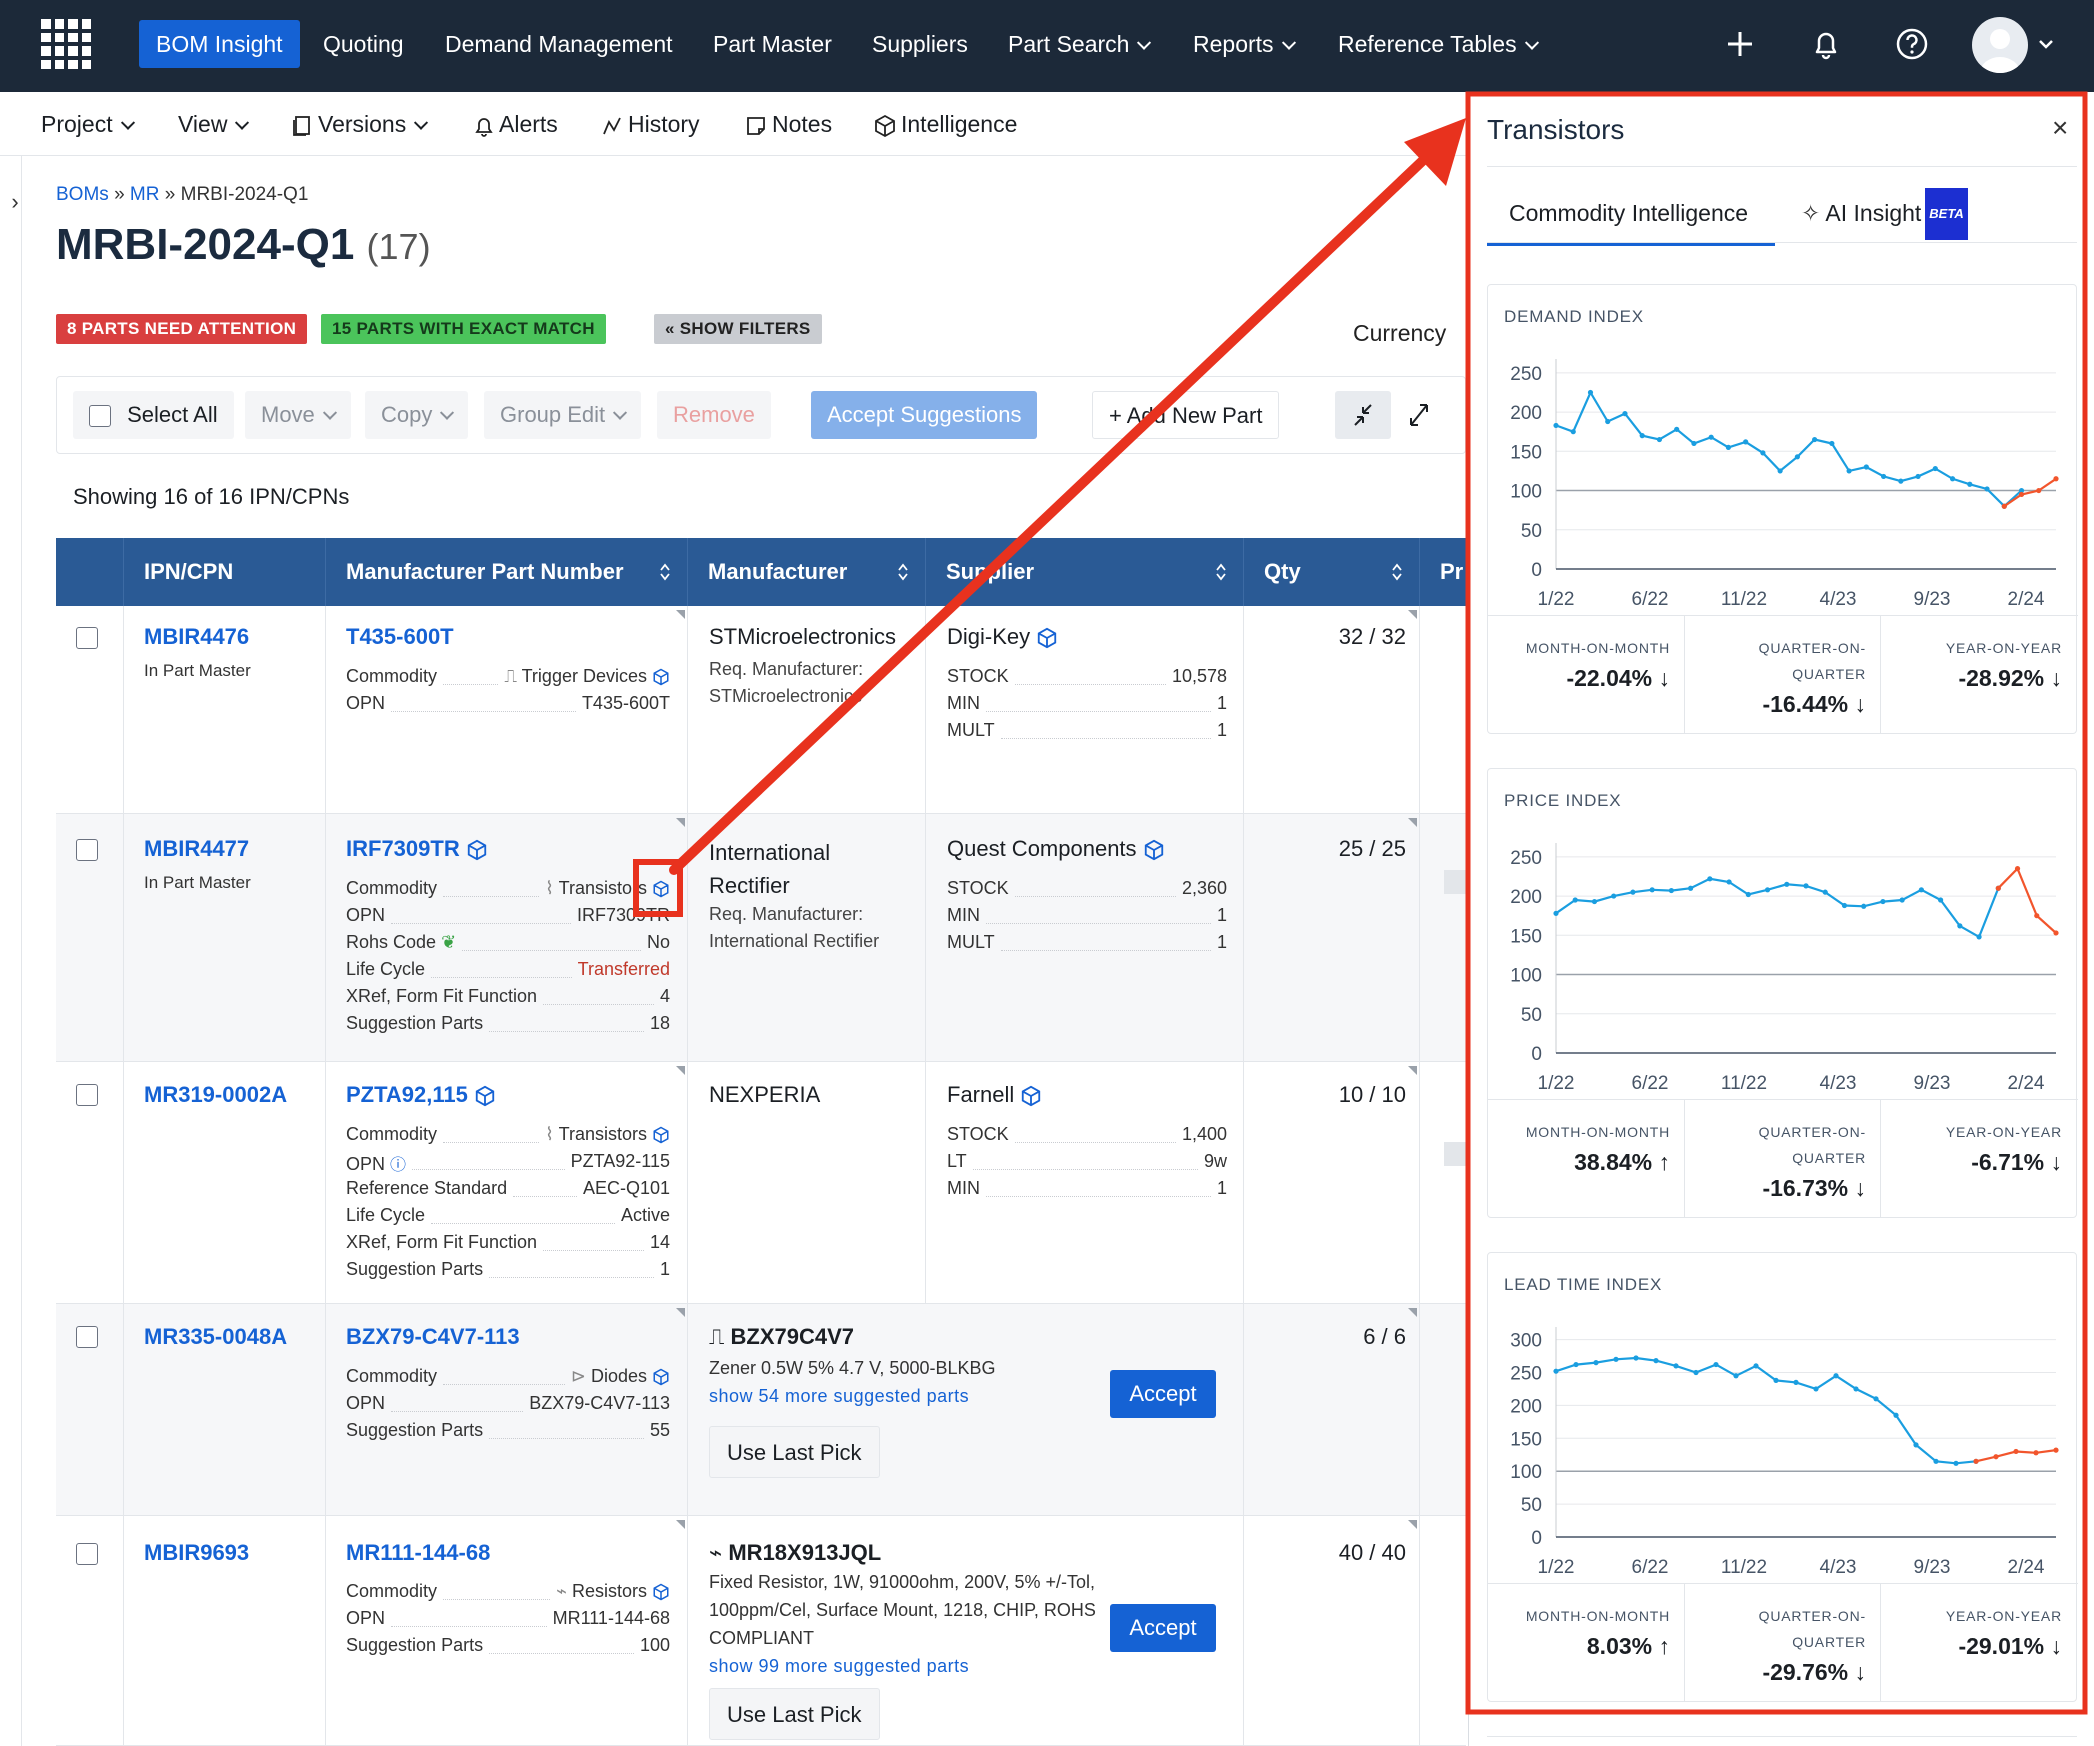  I want to click on versions-menu: Versions, so click(359, 124).